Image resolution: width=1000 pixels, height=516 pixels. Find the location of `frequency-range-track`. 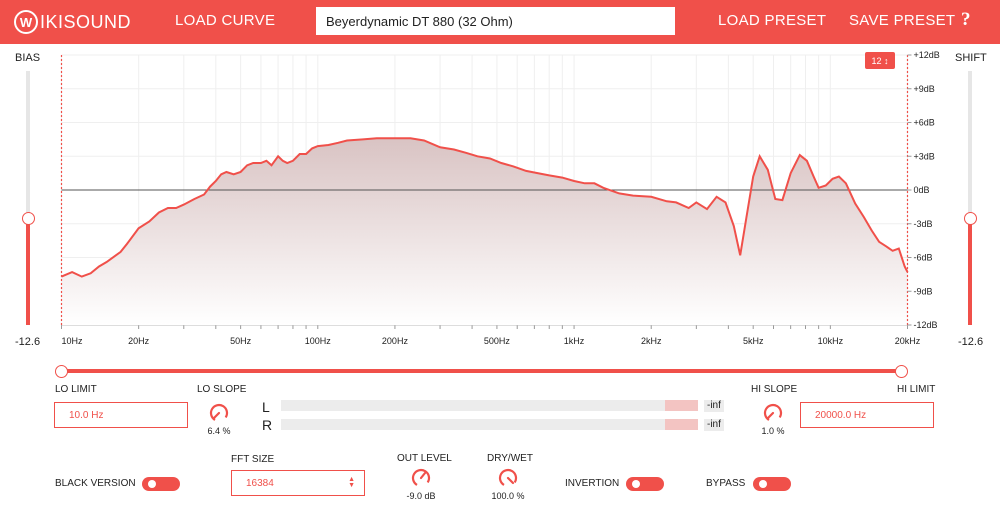

frequency-range-track is located at coordinates (482, 371).